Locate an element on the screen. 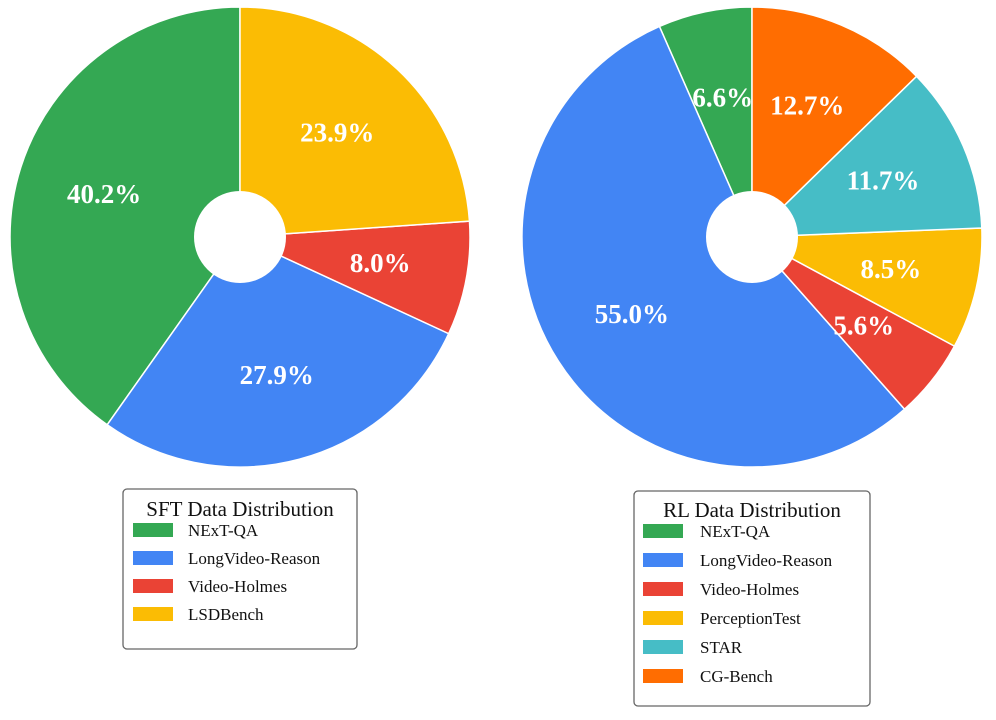 This screenshot has height=720, width=996. sft-legend-label-lsdbench: LSDBench is located at coordinates (226, 614).